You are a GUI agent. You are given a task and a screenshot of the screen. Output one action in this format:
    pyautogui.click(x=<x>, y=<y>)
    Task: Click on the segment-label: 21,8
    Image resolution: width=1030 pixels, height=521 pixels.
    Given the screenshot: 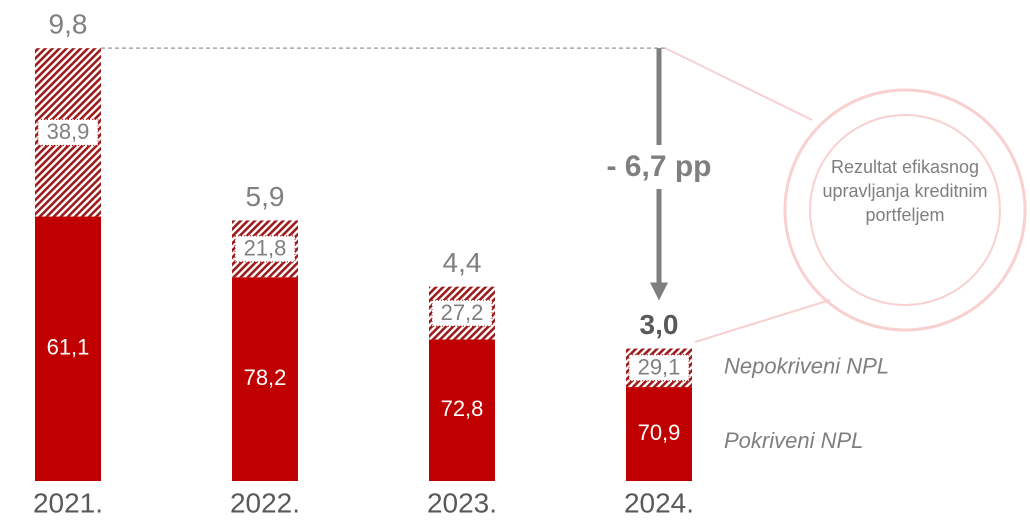 What is the action you would take?
    pyautogui.click(x=265, y=248)
    